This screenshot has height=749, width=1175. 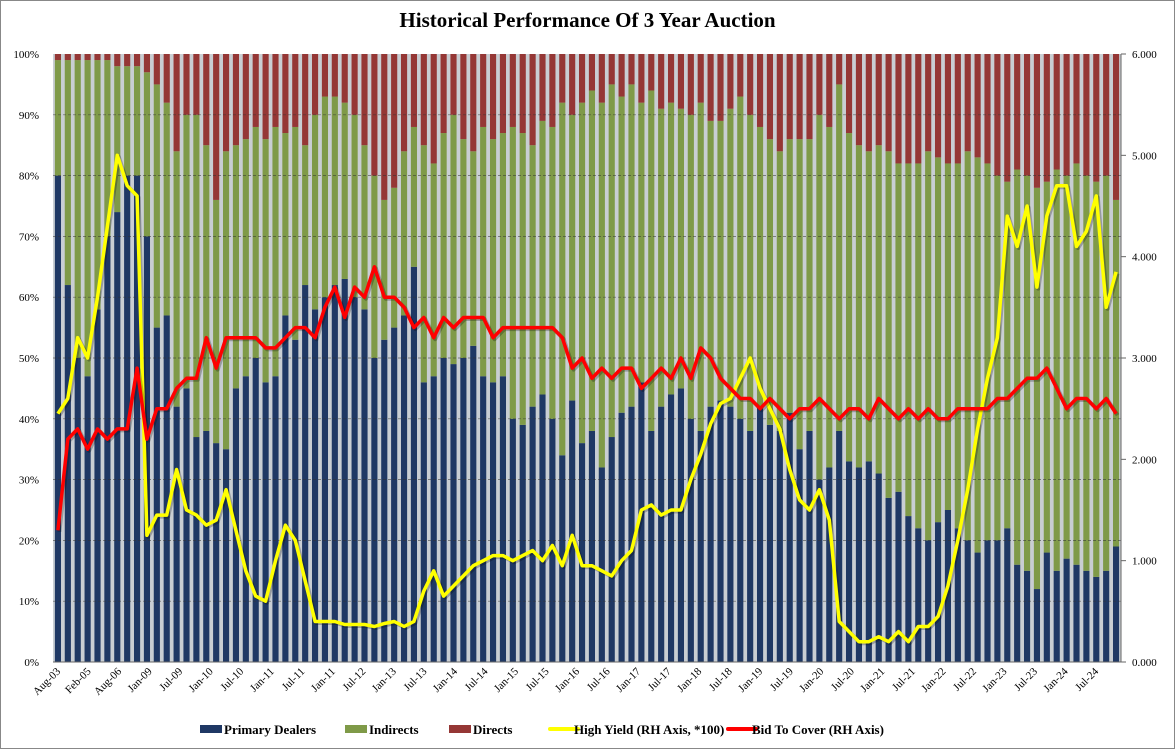 I want to click on legend-primary-dealers-label: Primary Dealers, so click(x=270, y=729).